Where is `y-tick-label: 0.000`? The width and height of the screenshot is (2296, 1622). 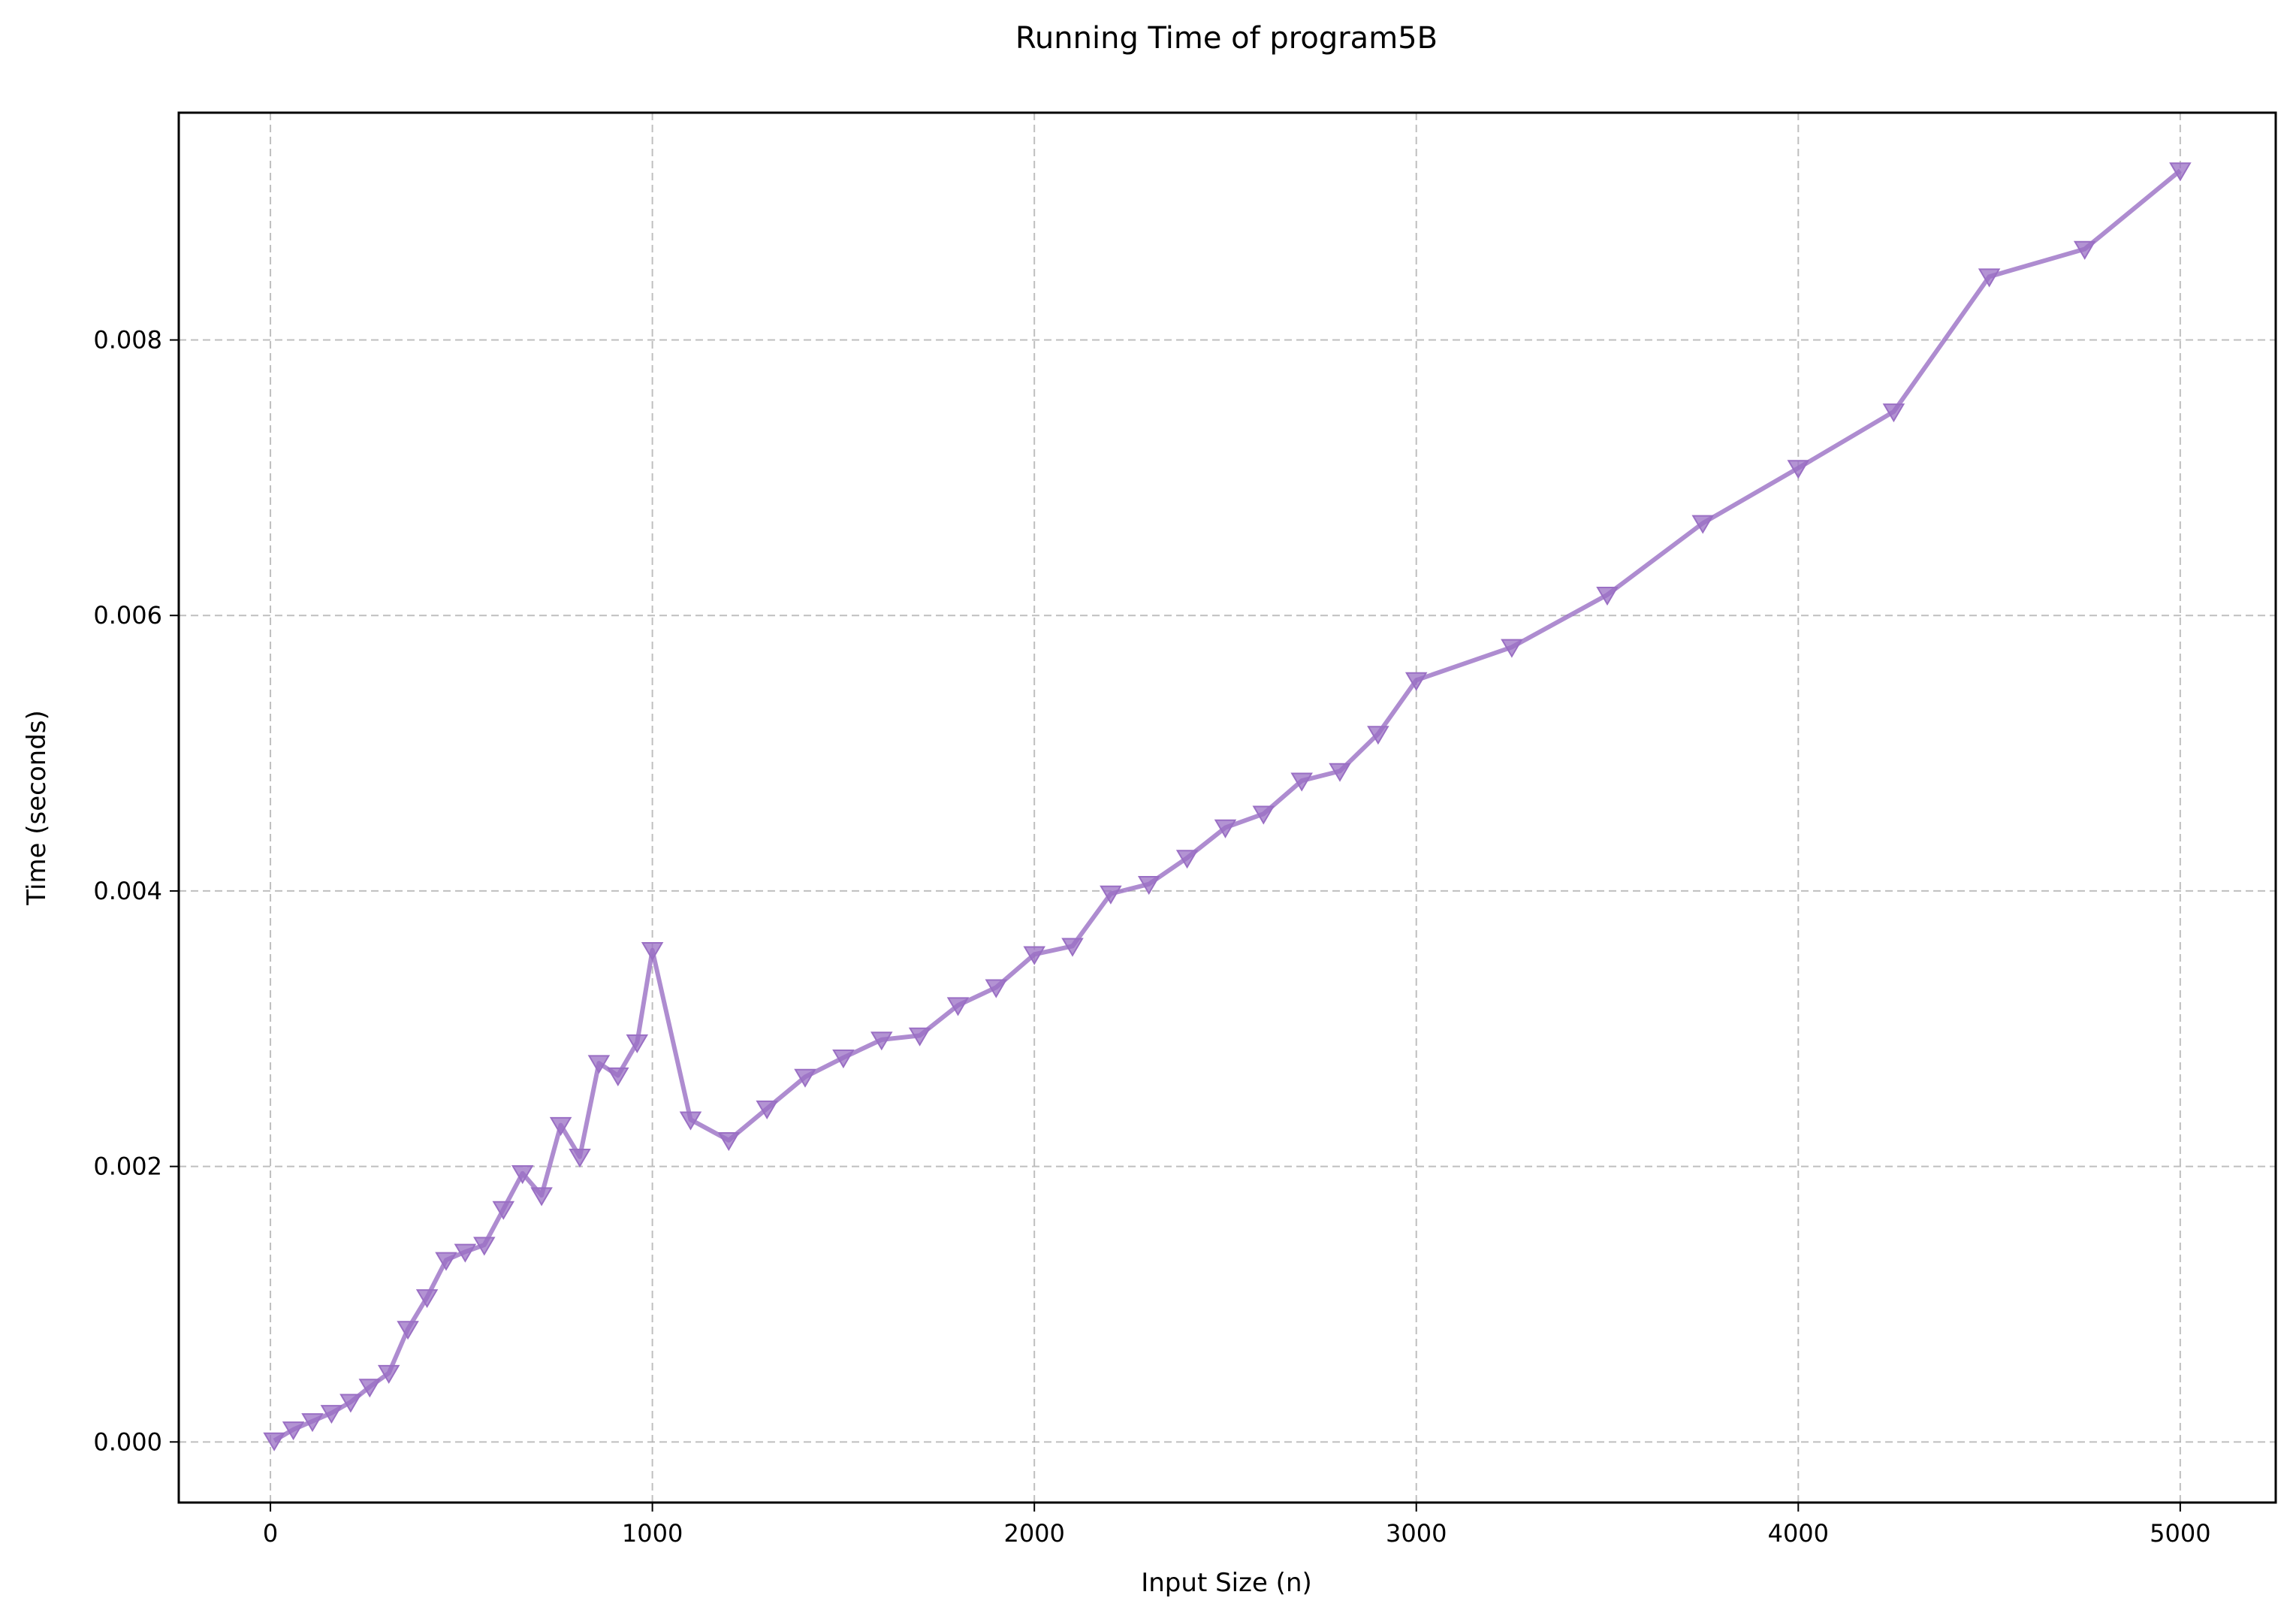
y-tick-label: 0.000 is located at coordinates (127, 1441).